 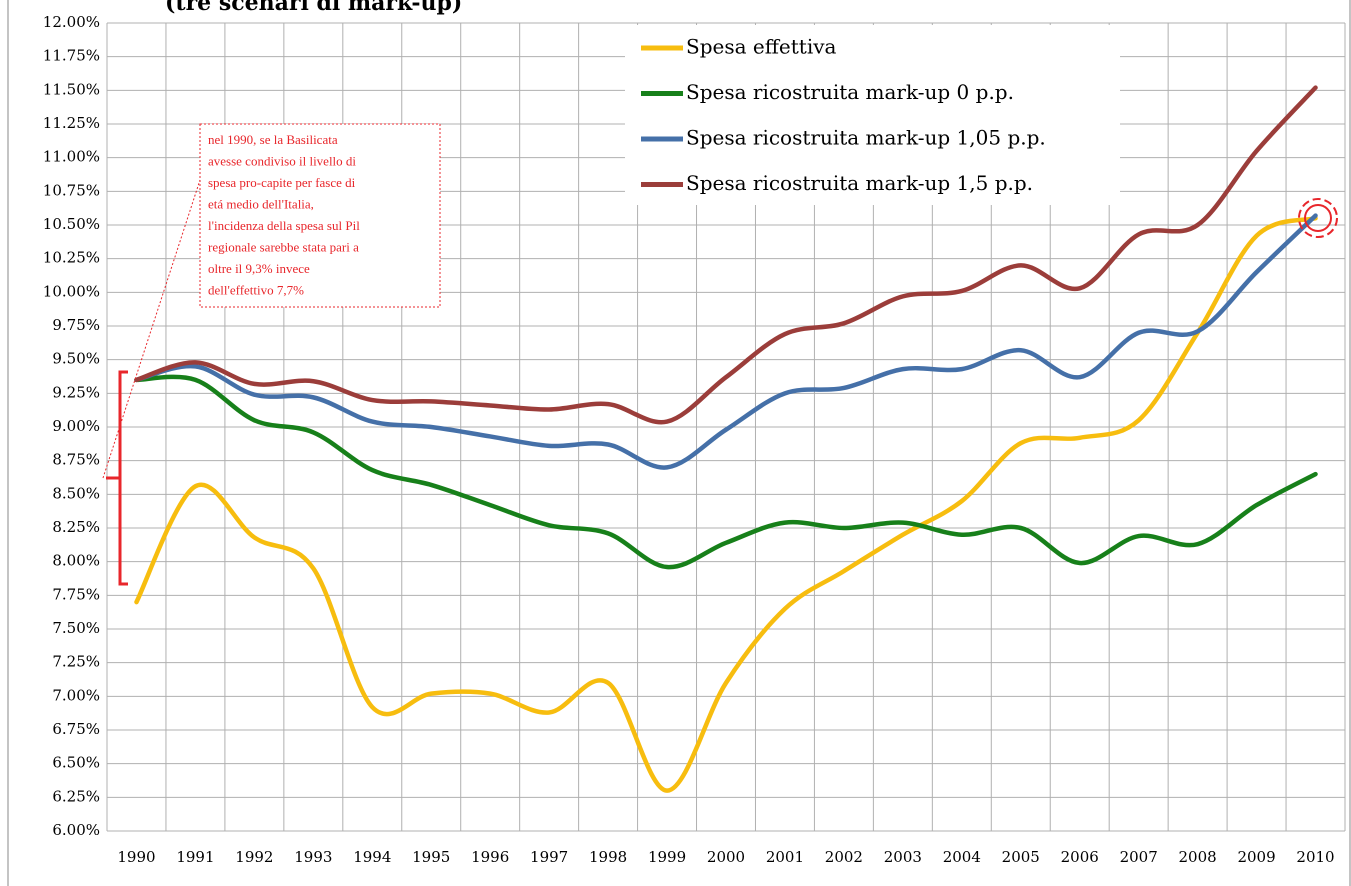 What do you see at coordinates (431, 857) in the screenshot?
I see `x-tick-label: 1995` at bounding box center [431, 857].